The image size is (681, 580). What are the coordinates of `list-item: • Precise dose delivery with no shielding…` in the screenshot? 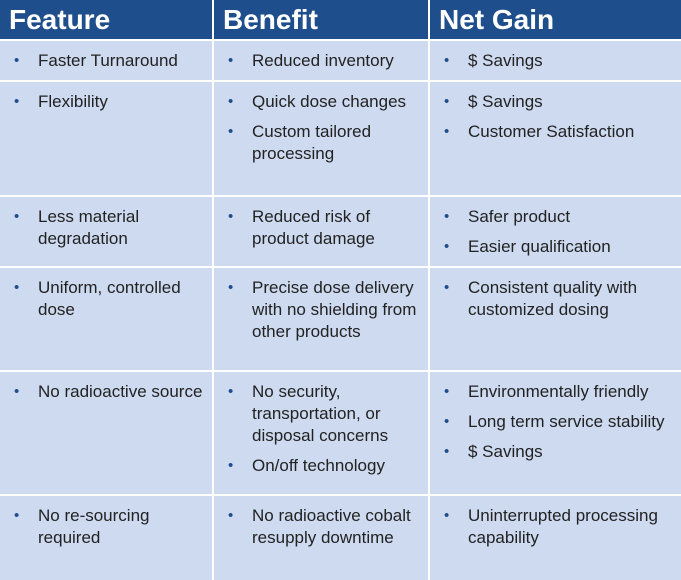 It's located at (324, 310).